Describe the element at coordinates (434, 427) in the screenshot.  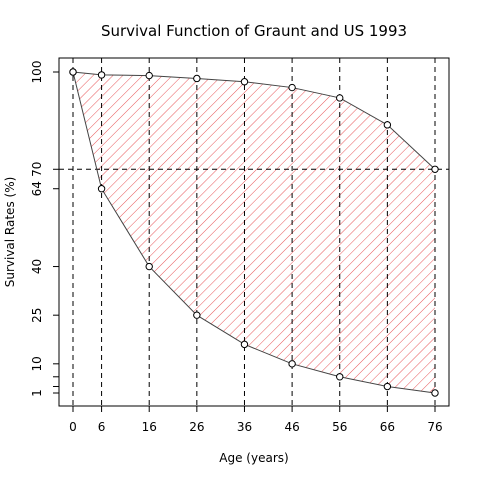
I see `x-tick-label: 76` at that location.